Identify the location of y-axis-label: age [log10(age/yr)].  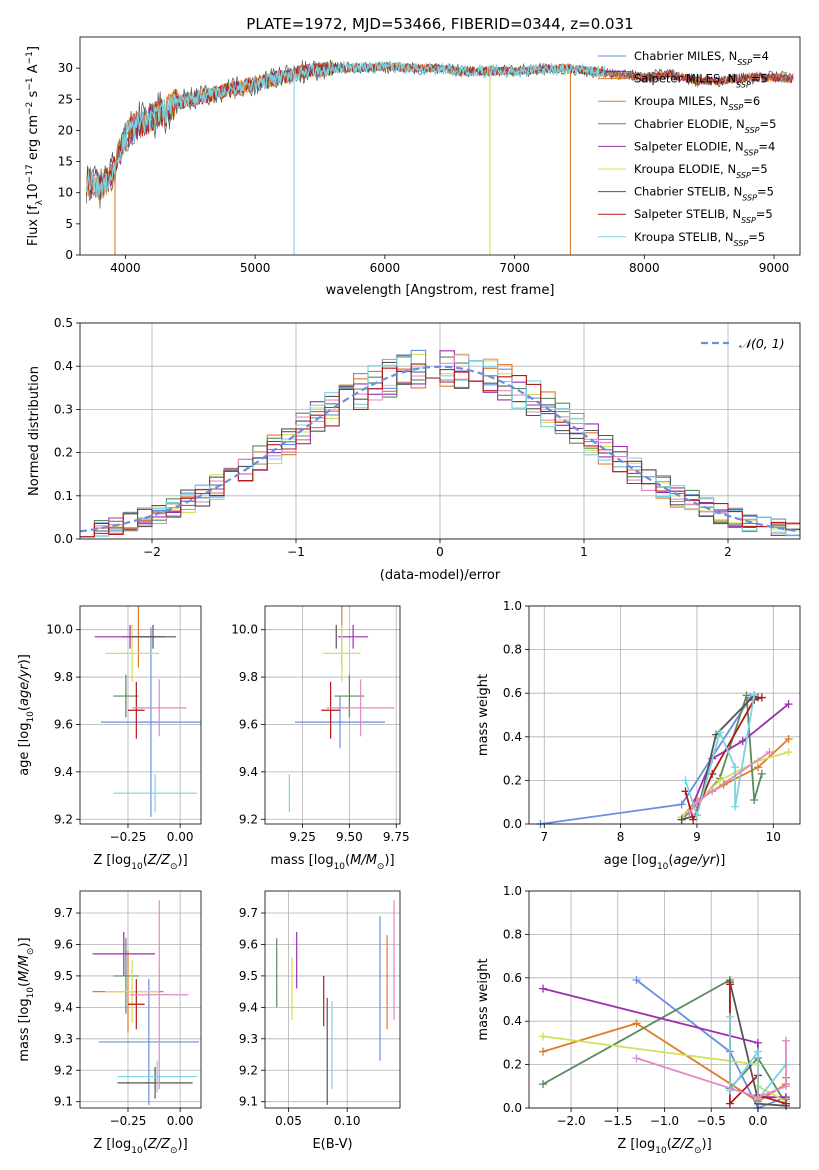
(26, 715).